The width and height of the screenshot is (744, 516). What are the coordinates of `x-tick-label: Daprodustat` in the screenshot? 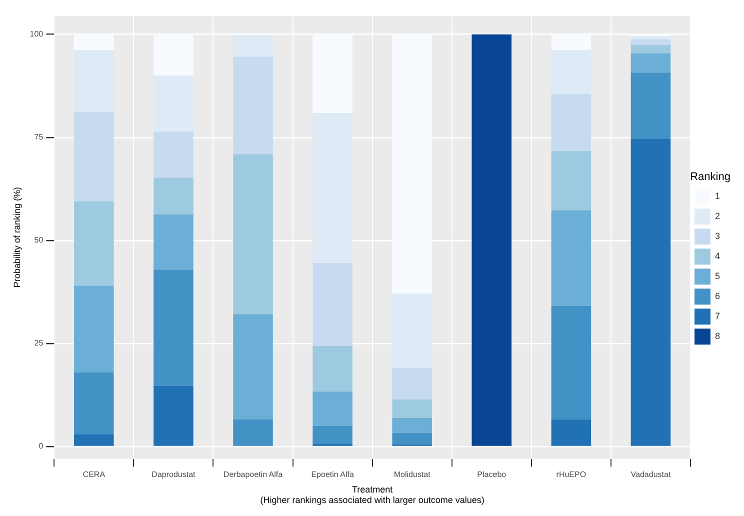 It's located at (174, 474).